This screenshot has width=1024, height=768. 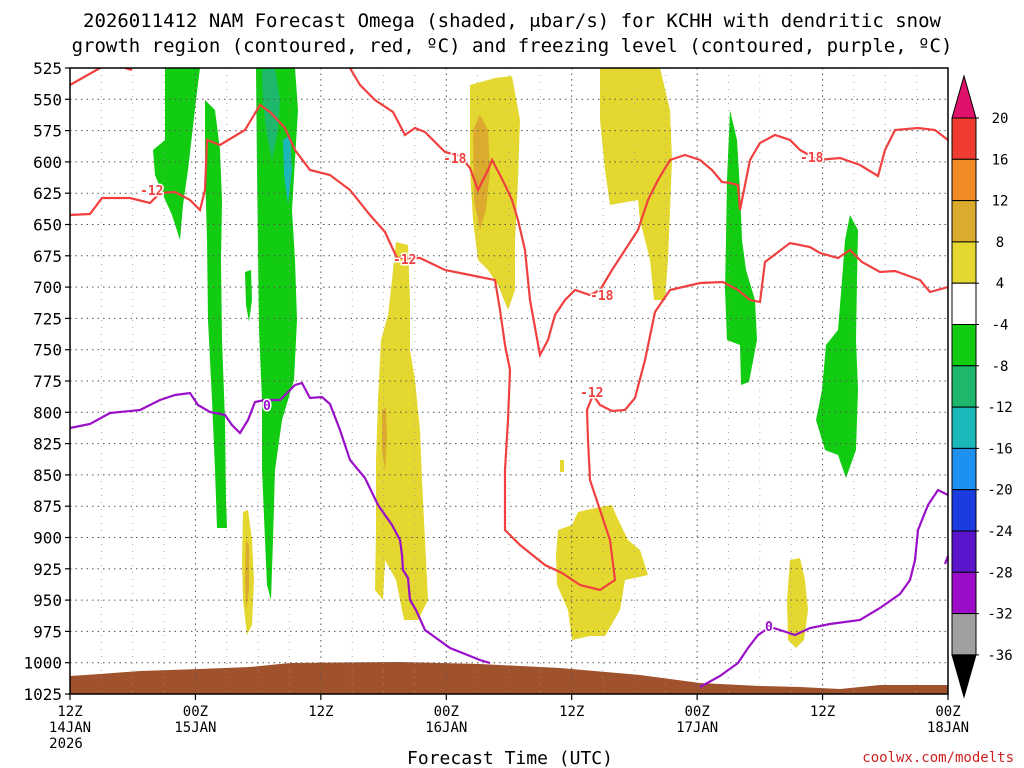 I want to click on y-tick-label: 825, so click(x=47, y=444).